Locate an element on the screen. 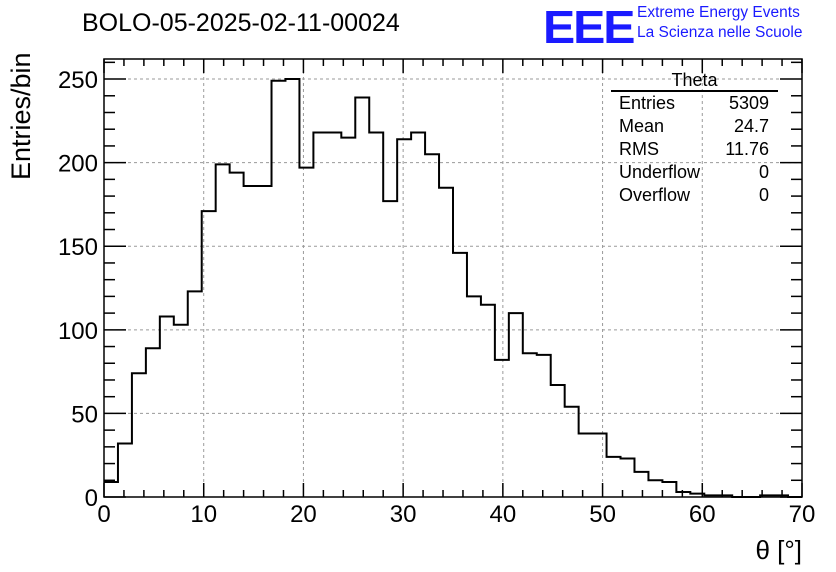 The width and height of the screenshot is (836, 572). stats-label: Entries is located at coordinates (647, 103).